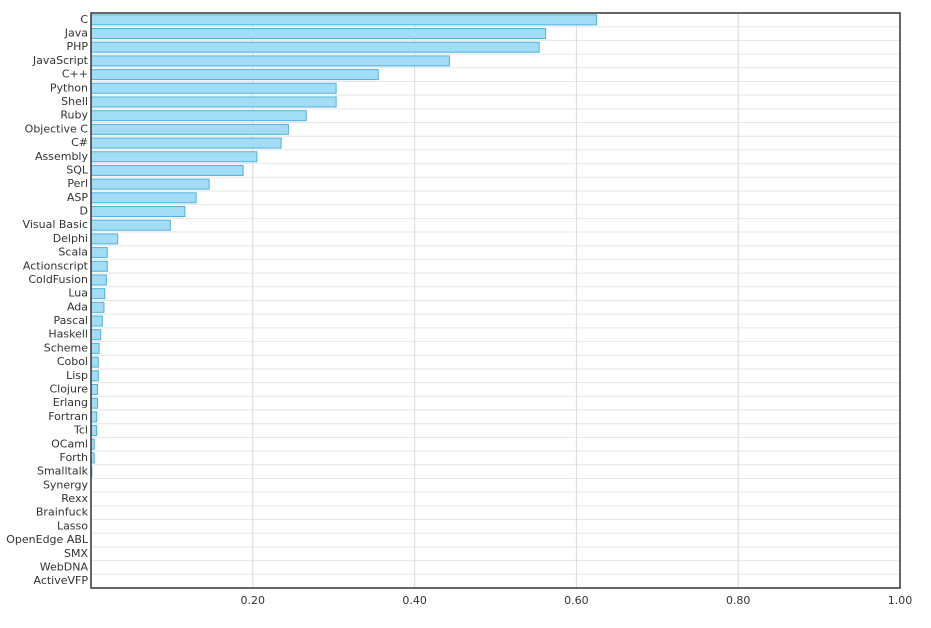 This screenshot has height=628, width=931. What do you see at coordinates (84, 19) in the screenshot?
I see `y-tick-label: C` at bounding box center [84, 19].